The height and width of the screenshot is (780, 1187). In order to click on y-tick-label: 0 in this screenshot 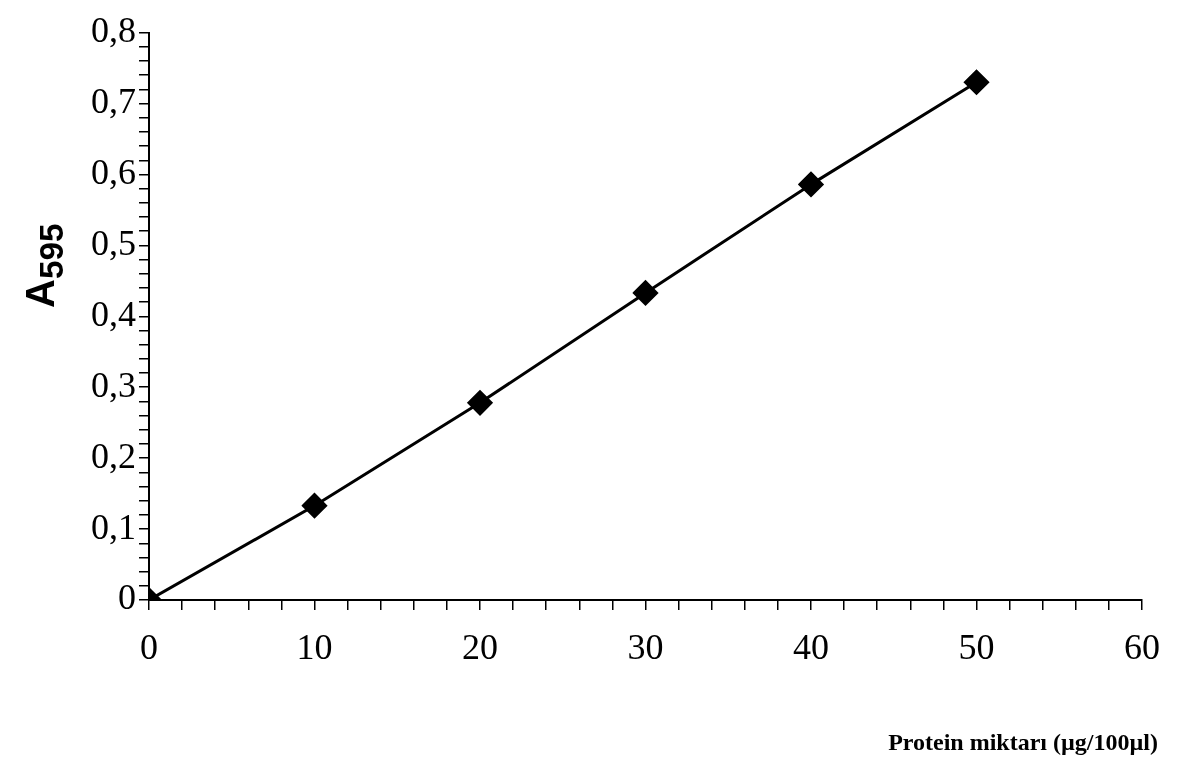, I will do `click(127, 597)`.